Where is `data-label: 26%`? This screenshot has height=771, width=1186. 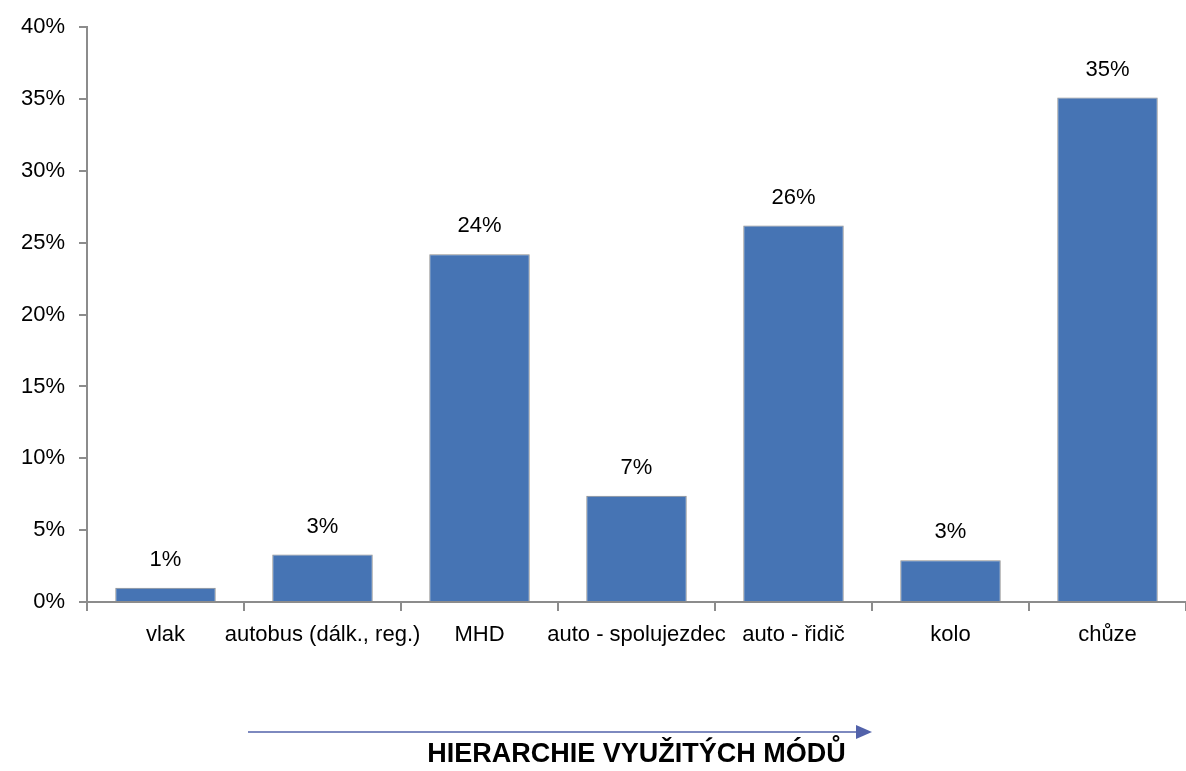 data-label: 26% is located at coordinates (793, 196).